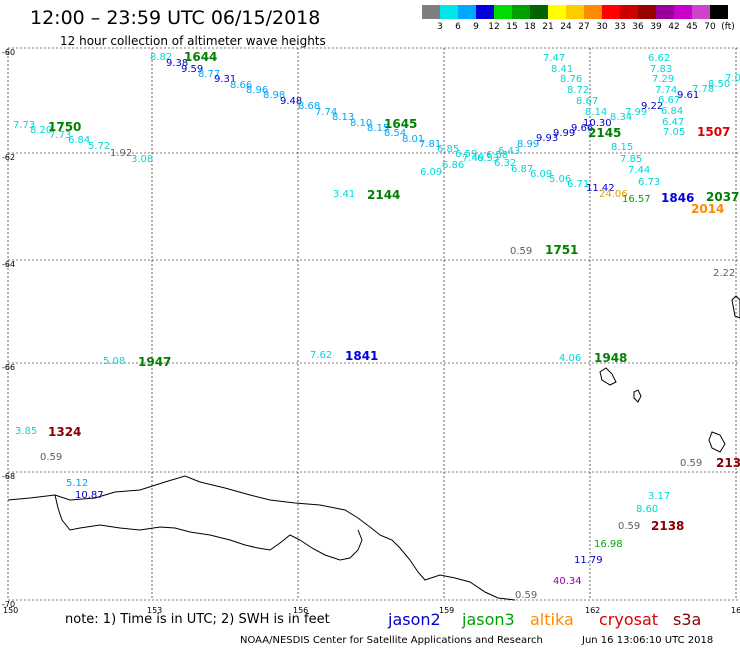 This screenshot has width=740, height=650. Describe the element at coordinates (649, 182) in the screenshot. I see `wave-height-value: 6.73` at that location.